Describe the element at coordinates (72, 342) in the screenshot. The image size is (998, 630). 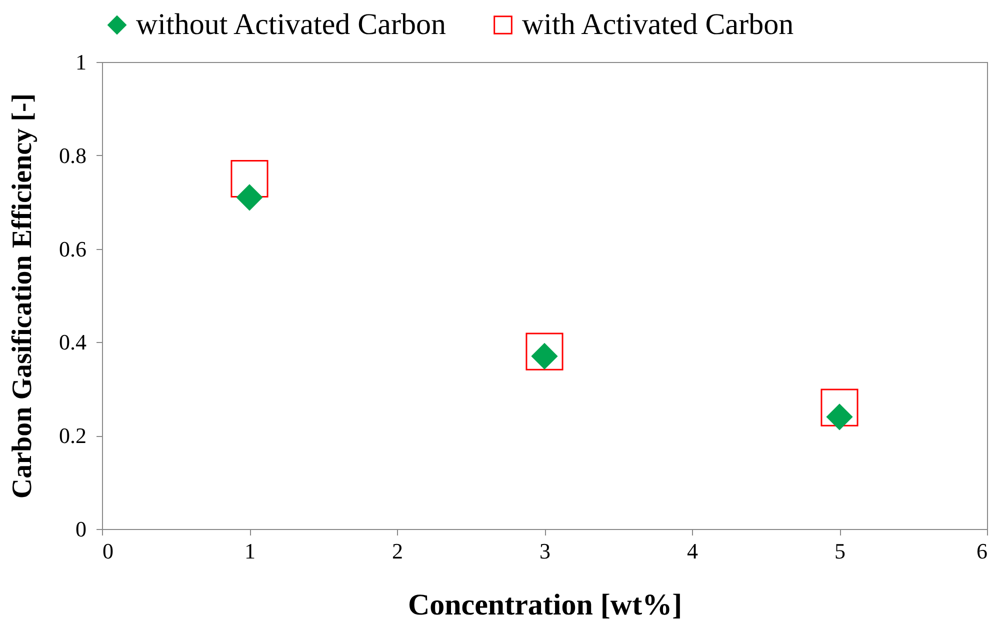
I see `y-tick-label: 0.4` at that location.